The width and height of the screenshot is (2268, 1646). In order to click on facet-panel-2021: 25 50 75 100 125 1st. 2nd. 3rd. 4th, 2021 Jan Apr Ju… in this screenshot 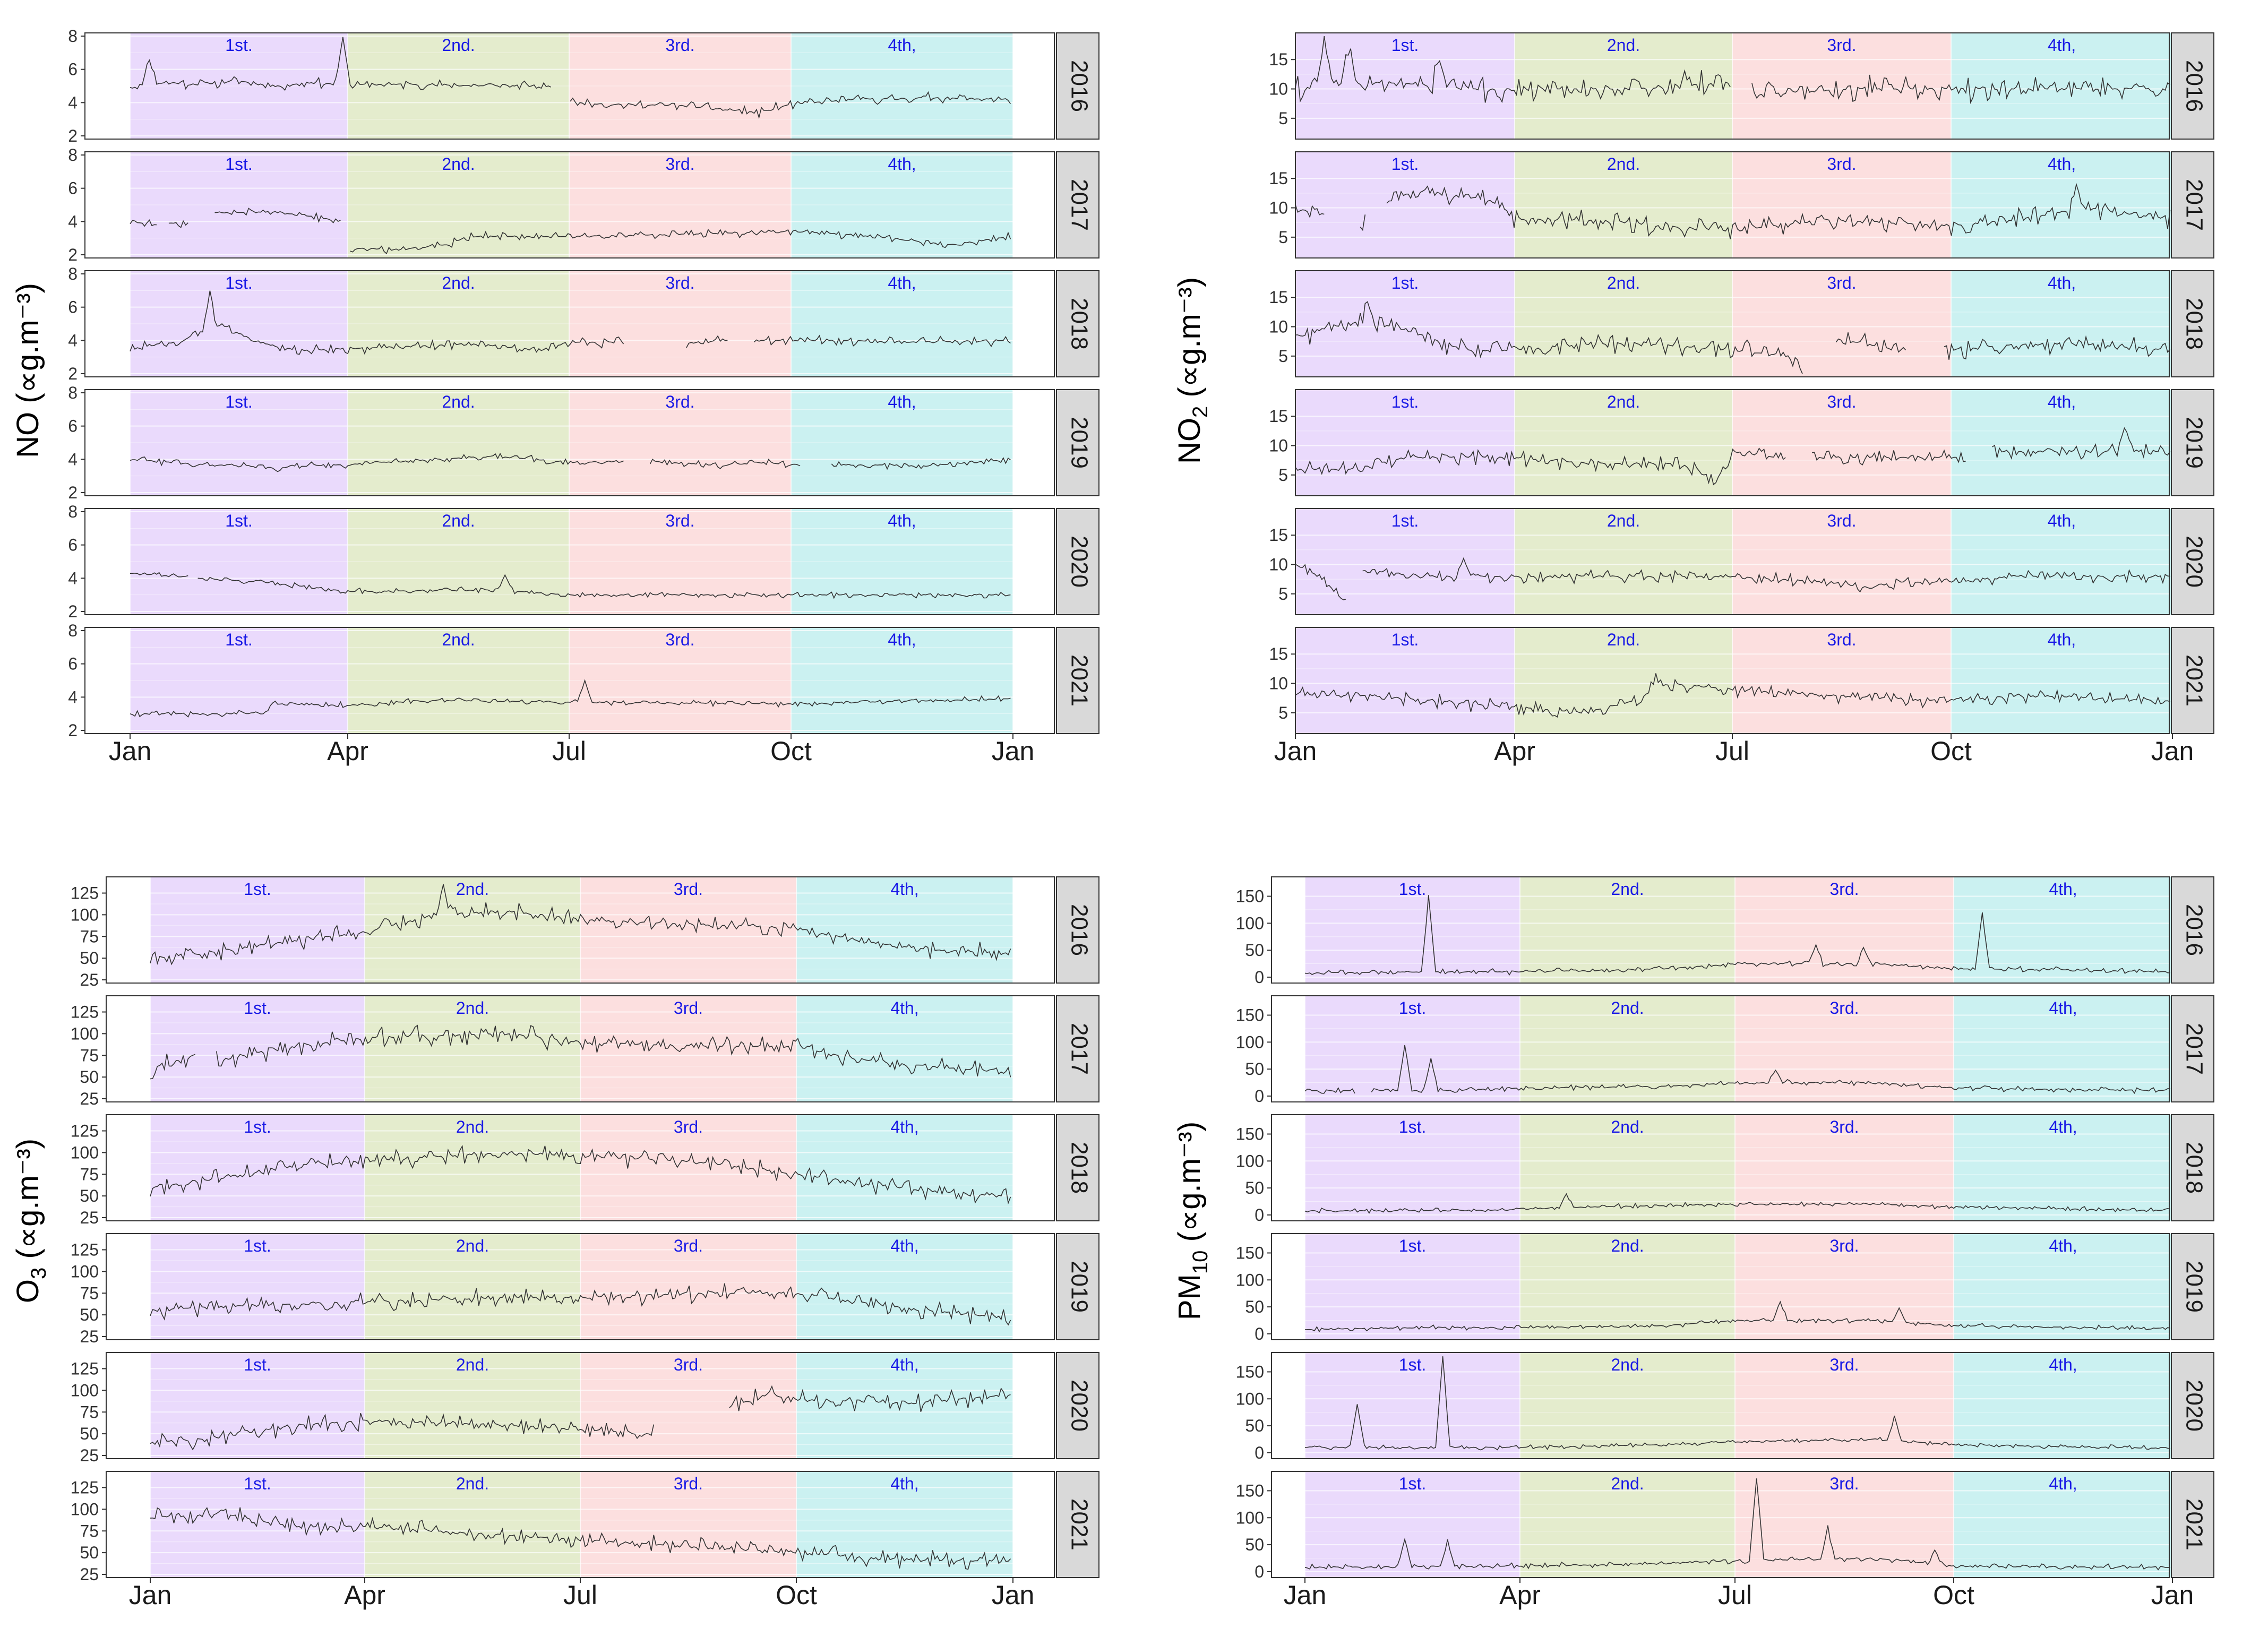, I will do `click(585, 1540)`.